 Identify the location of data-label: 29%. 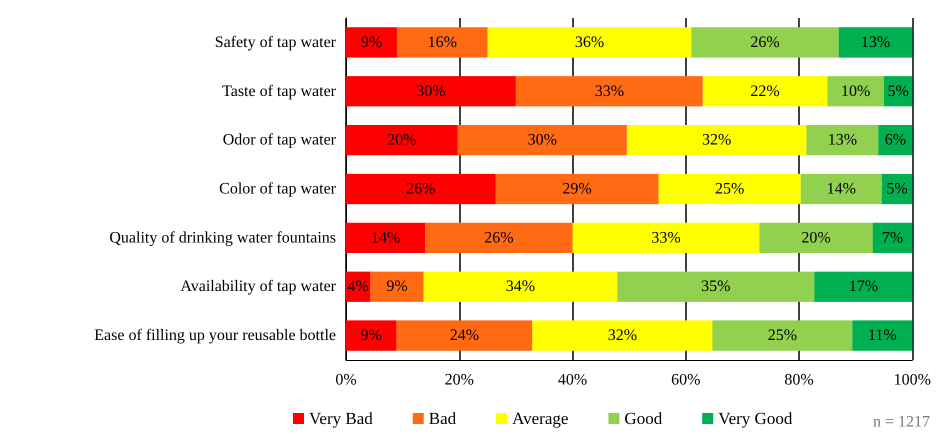
(577, 189).